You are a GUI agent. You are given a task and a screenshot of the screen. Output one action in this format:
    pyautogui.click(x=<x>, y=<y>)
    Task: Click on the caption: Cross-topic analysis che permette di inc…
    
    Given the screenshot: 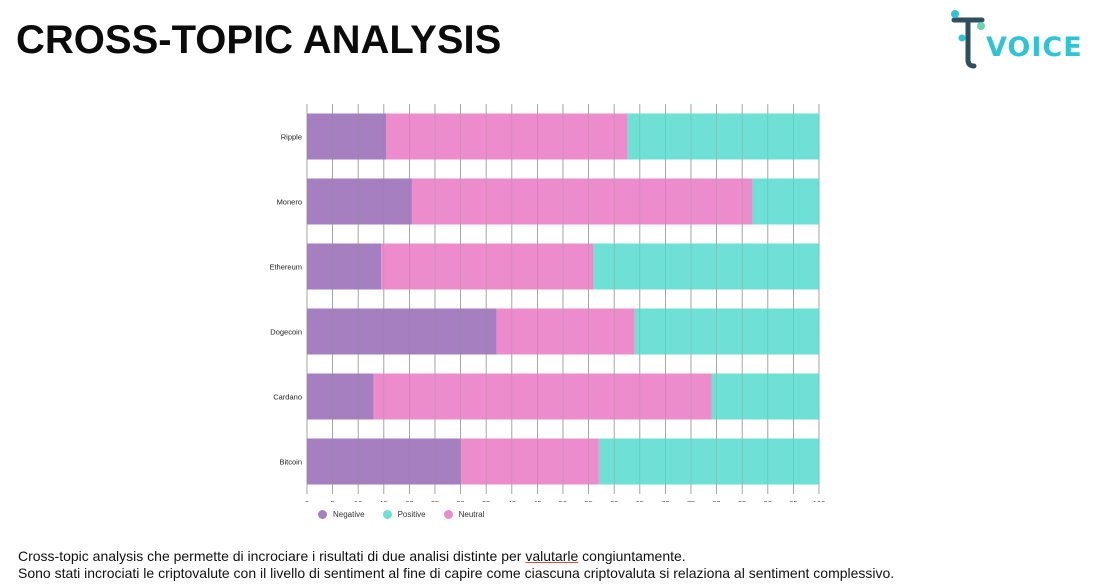 What is the action you would take?
    pyautogui.click(x=456, y=565)
    